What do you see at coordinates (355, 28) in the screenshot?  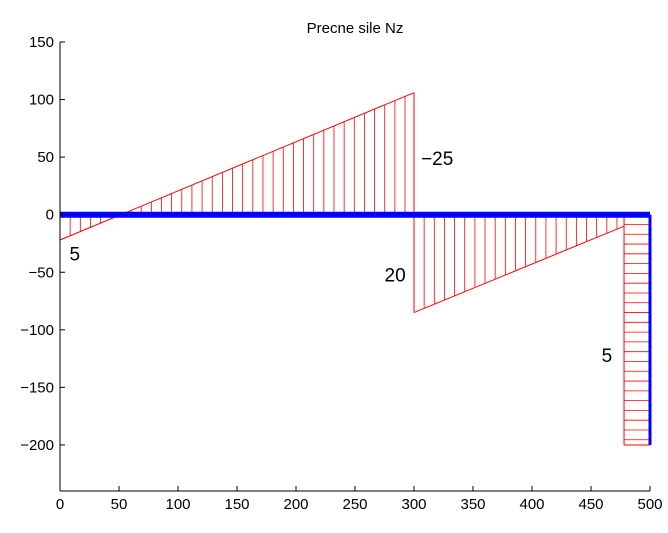 I see `chart-title: Precne sile Nz` at bounding box center [355, 28].